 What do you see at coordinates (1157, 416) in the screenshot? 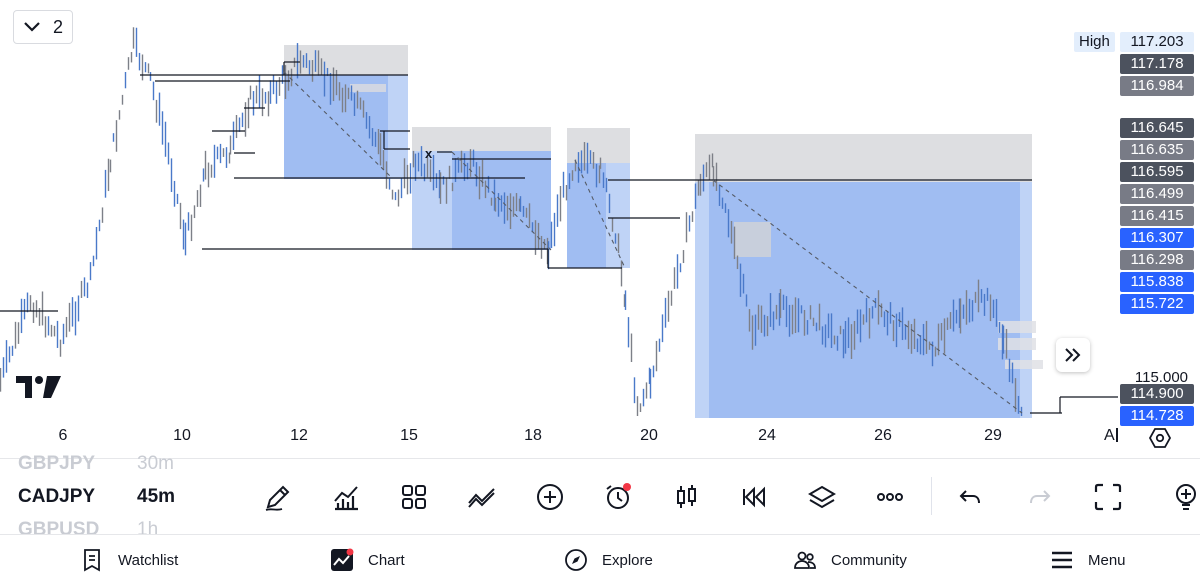
I see `price-label: 114.728` at bounding box center [1157, 416].